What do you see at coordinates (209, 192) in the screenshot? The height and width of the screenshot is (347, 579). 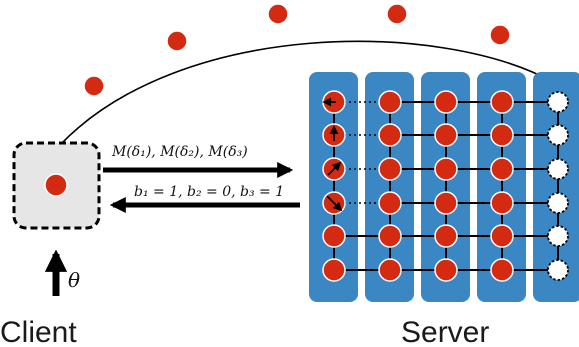 I see `answer-arrow-label: b₁ = 1, b₂ = 0, b₃ = 1` at bounding box center [209, 192].